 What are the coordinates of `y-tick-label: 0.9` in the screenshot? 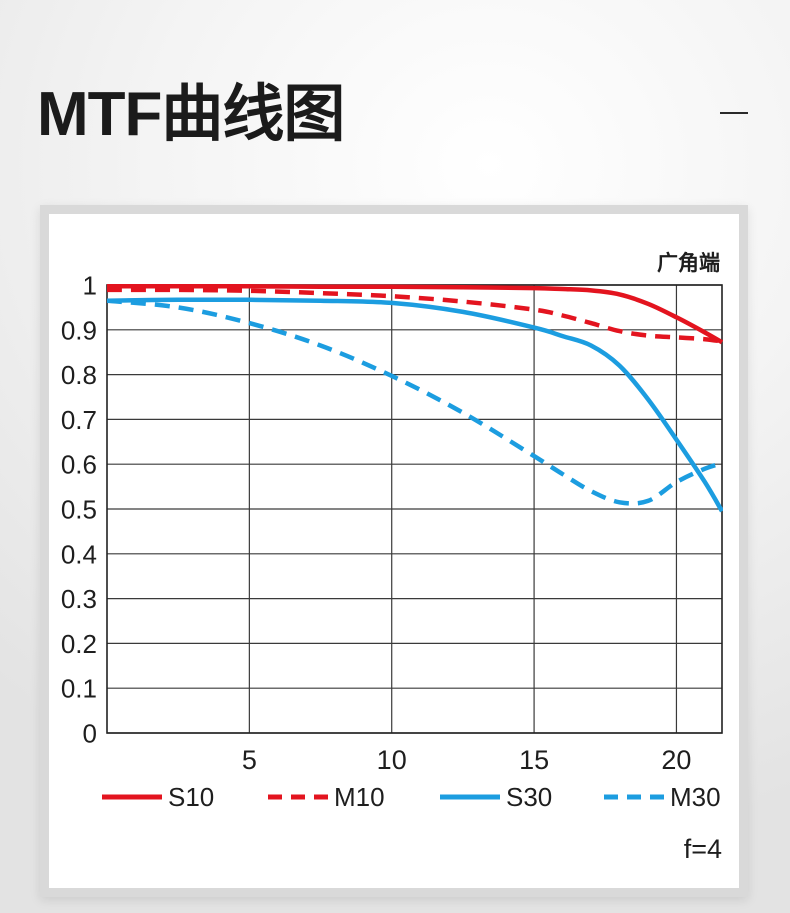 It's located at (79, 330).